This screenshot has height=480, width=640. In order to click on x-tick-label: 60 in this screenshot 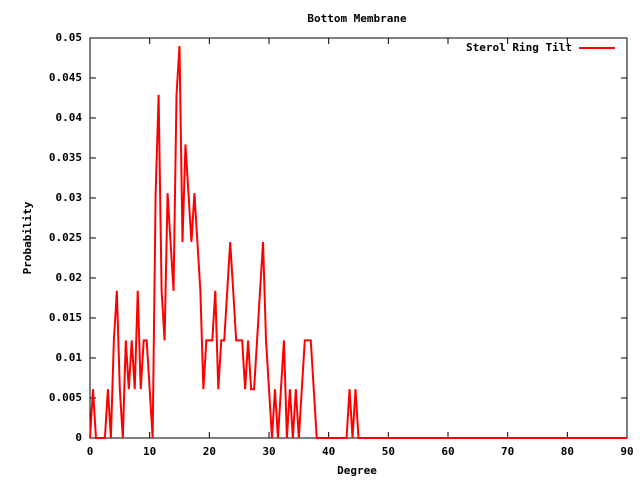, I will do `click(447, 451)`.